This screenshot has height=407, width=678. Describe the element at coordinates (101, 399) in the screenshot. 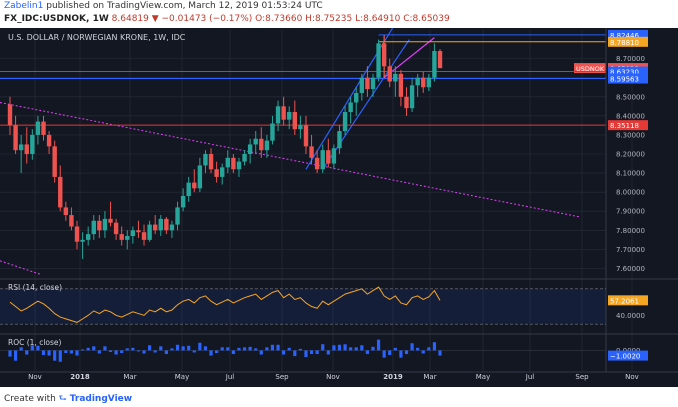

I see `tradingview-brand: TradingView` at that location.